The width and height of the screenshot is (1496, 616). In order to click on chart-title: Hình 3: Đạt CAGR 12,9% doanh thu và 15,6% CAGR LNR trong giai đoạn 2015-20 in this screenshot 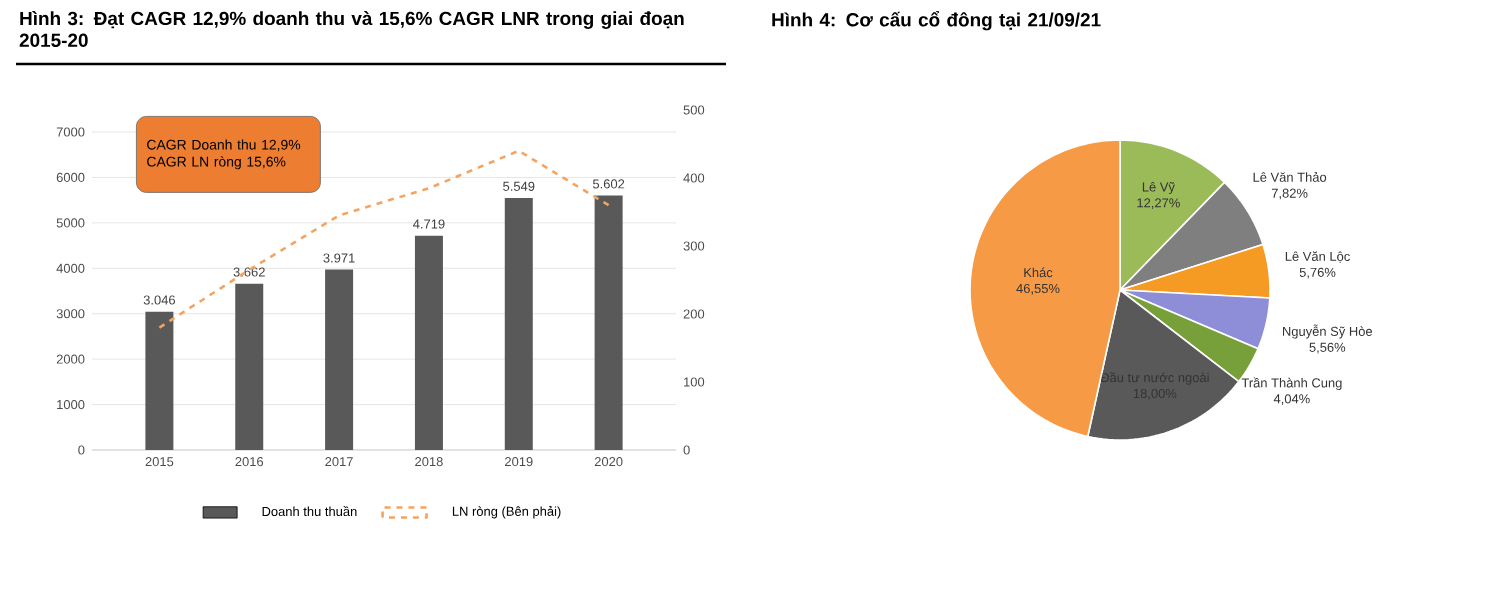, I will do `click(351, 29)`.